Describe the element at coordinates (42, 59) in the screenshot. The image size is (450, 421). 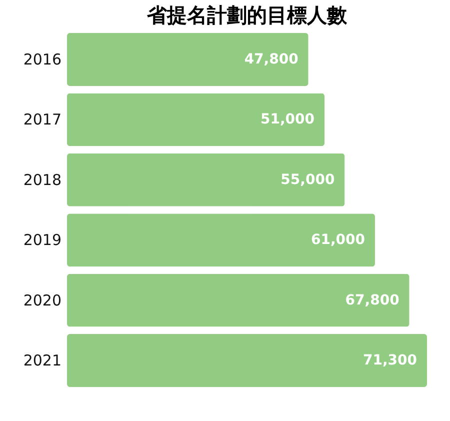
I see `y-tick-label: 2016` at that location.